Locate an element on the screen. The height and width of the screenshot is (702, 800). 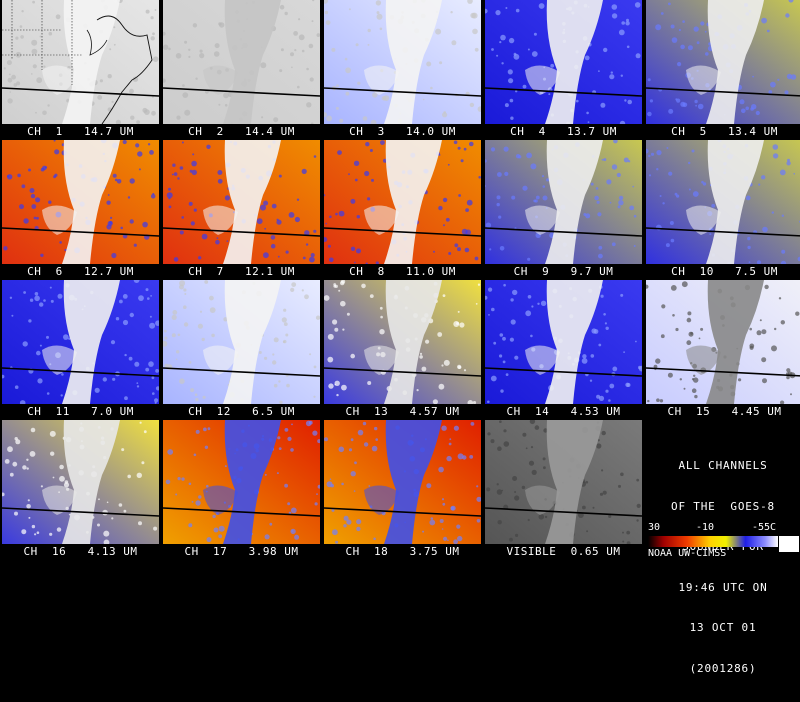
info-line: ALL CHANNELS is located at coordinates (723, 466).